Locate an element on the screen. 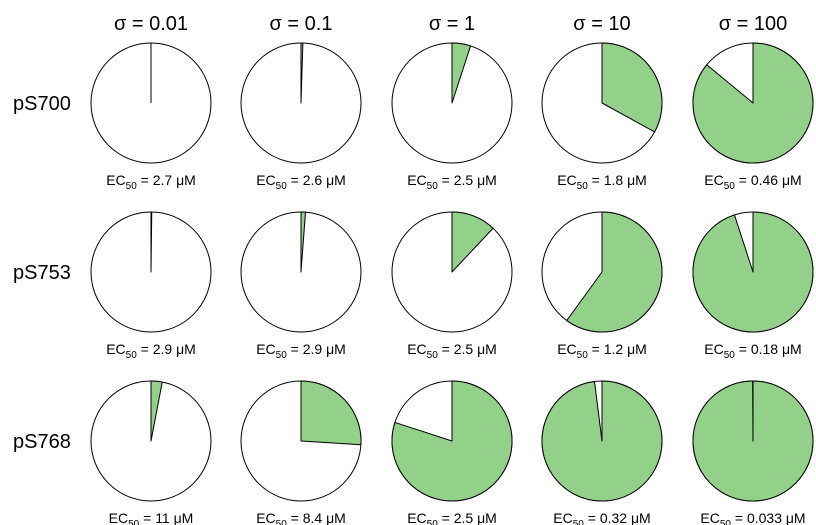 The height and width of the screenshot is (525, 816). ec50-label: EC50 = 11 μM is located at coordinates (151, 517).